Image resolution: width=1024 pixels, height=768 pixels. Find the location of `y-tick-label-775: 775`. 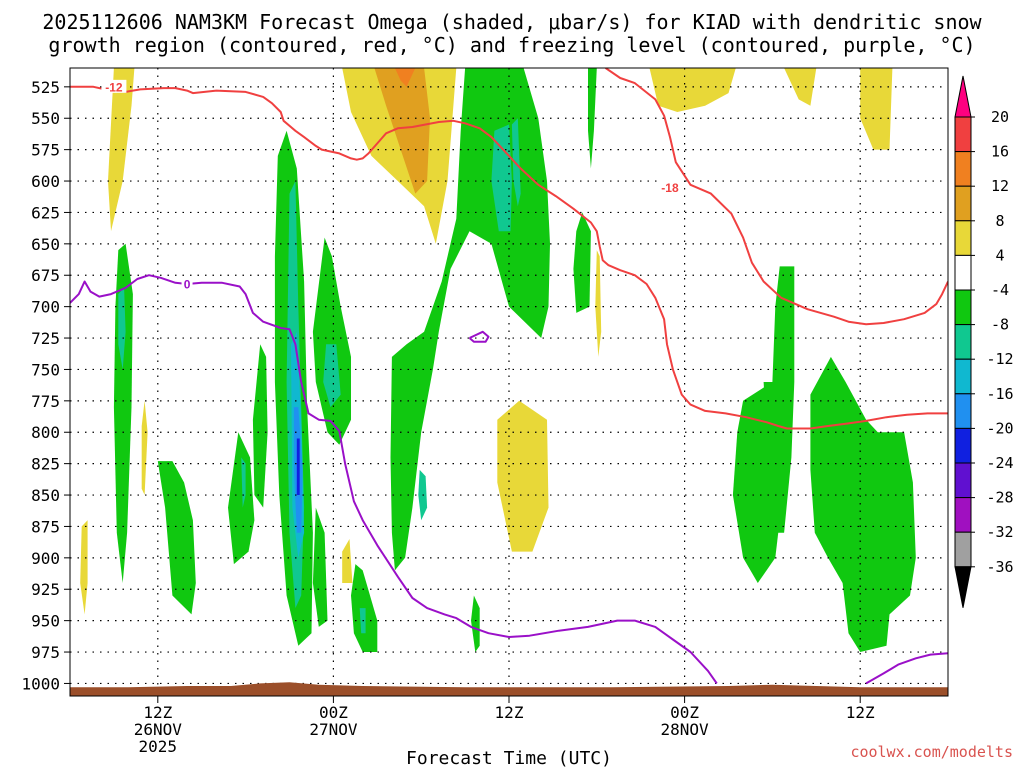

y-tick-label-775: 775 is located at coordinates (45, 401).